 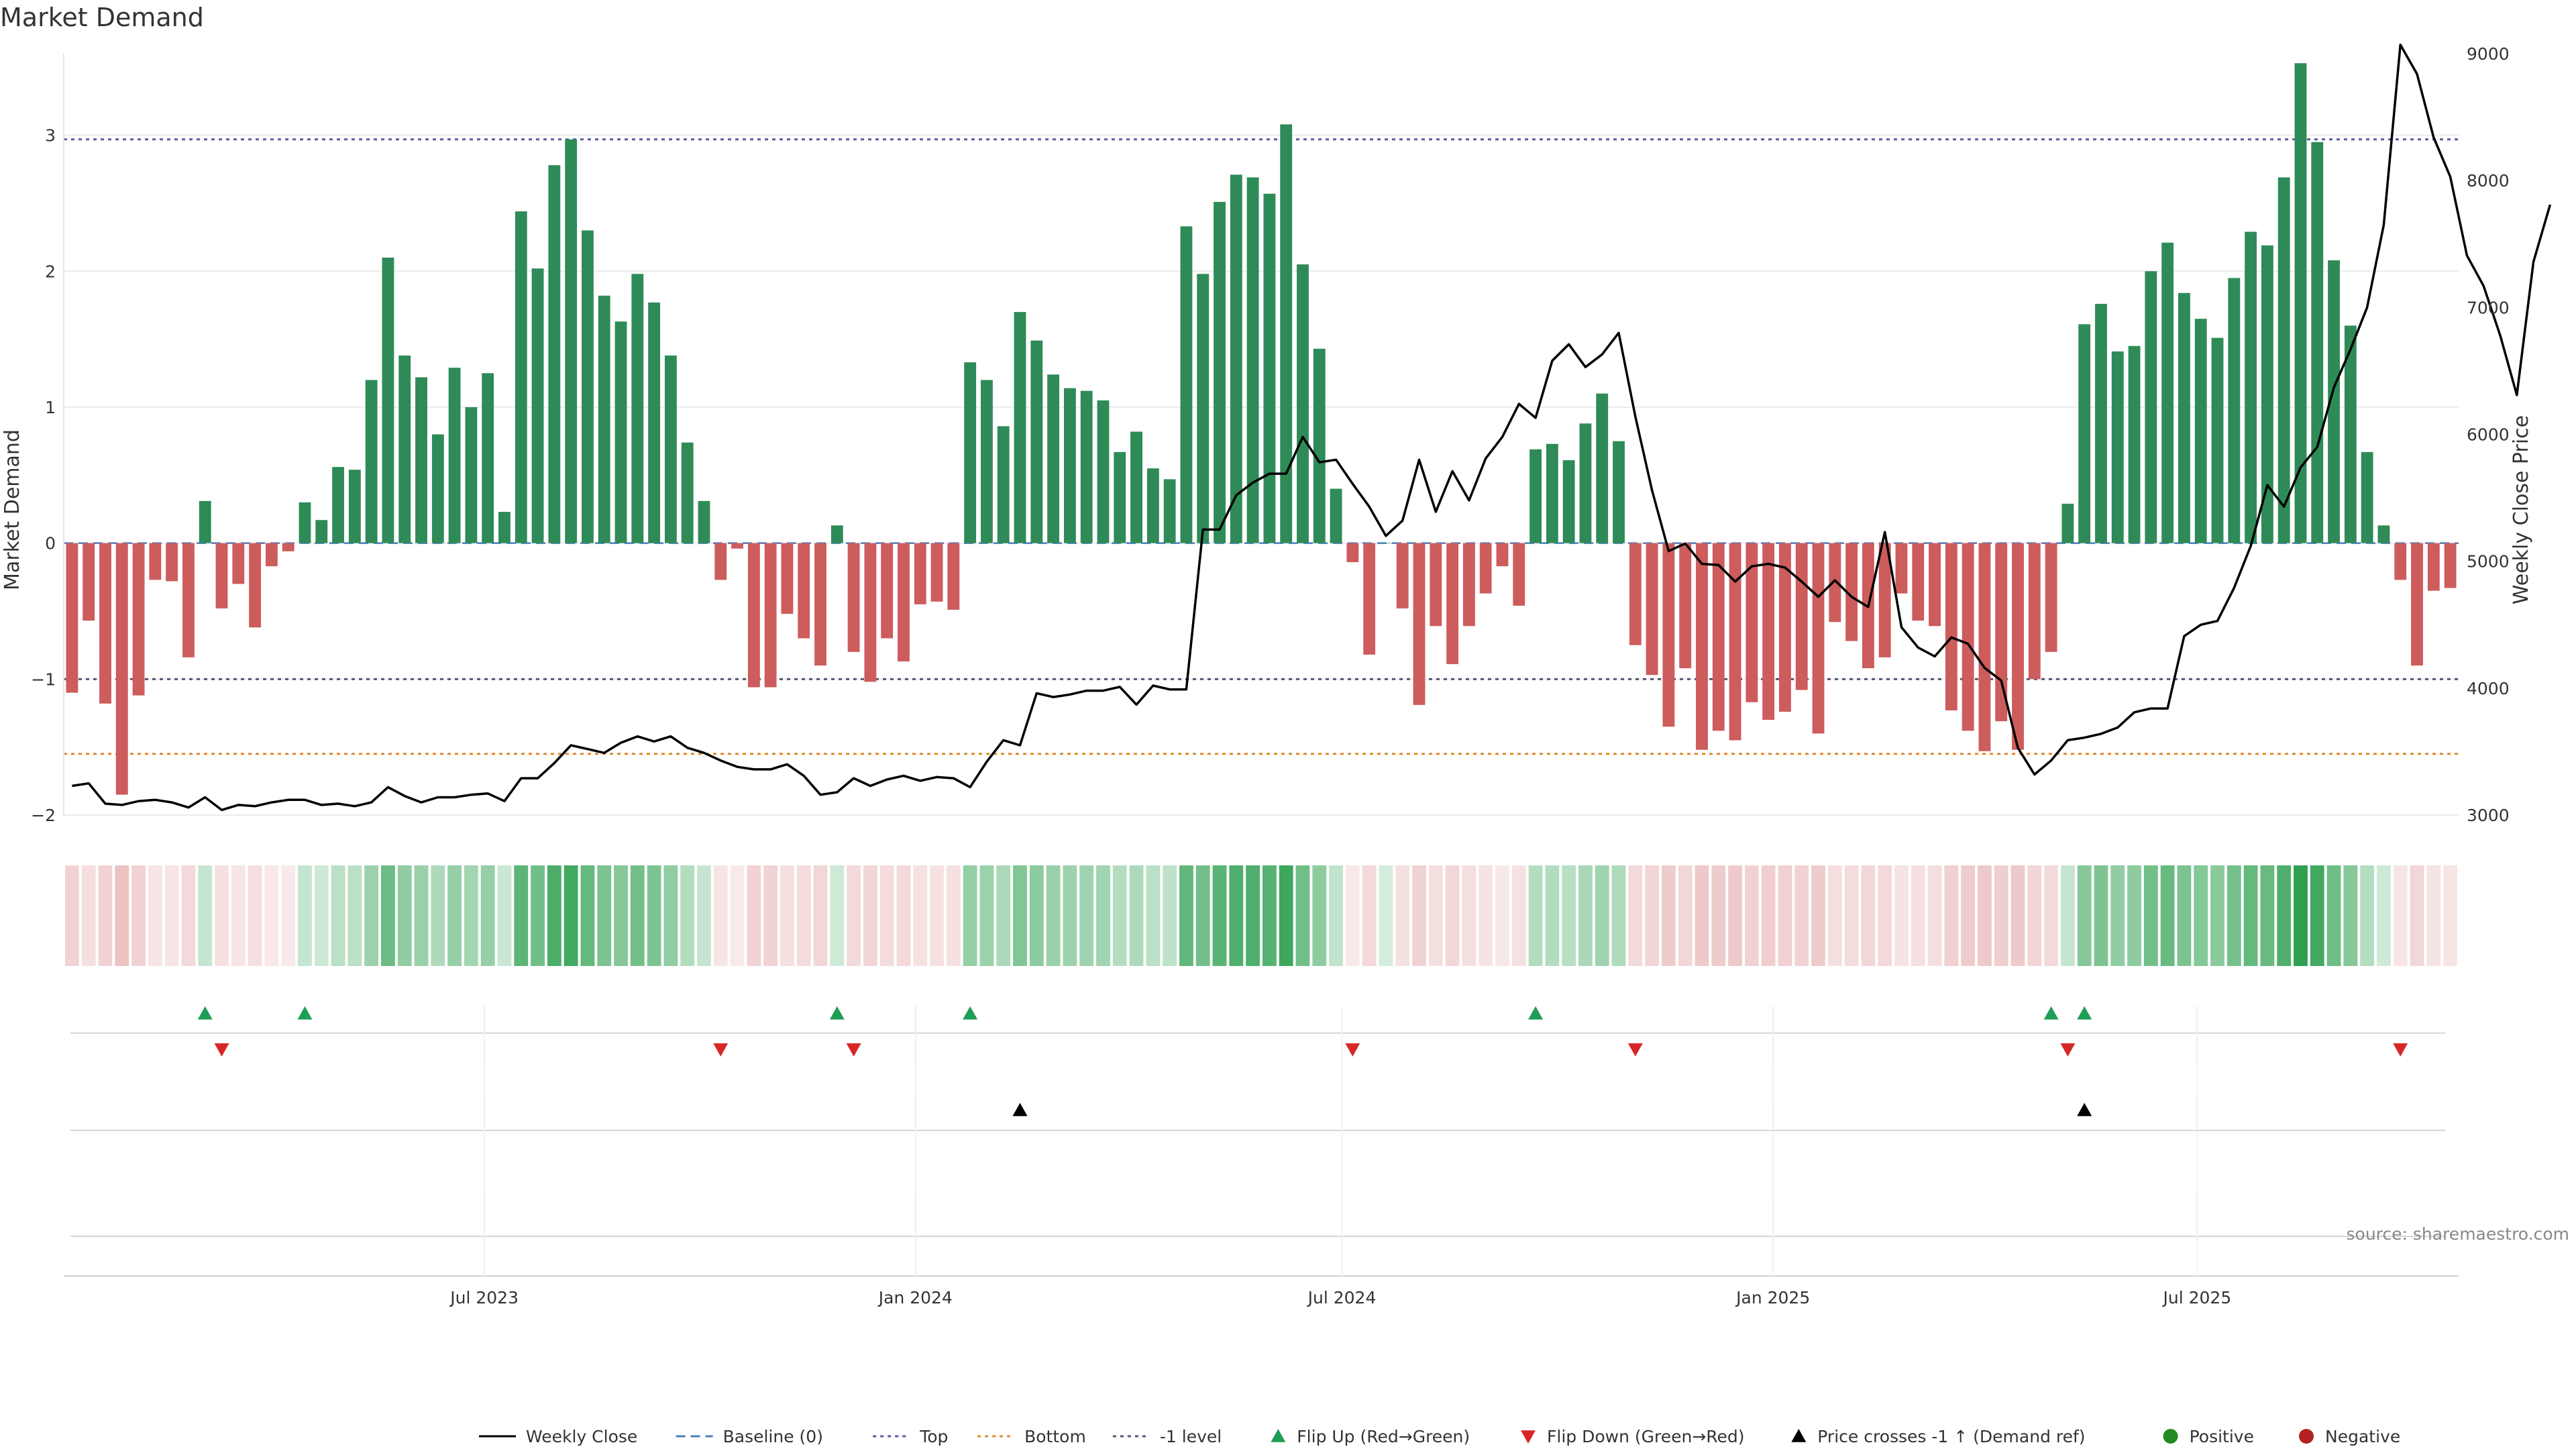 I want to click on legend-label: Flip Down (Green→Red), so click(x=1646, y=1436).